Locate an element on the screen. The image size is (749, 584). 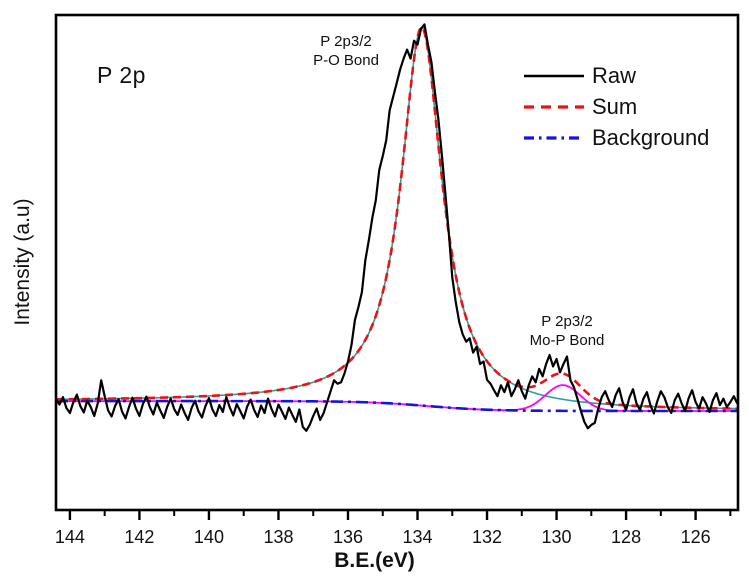
background-curve is located at coordinates (397, 406).